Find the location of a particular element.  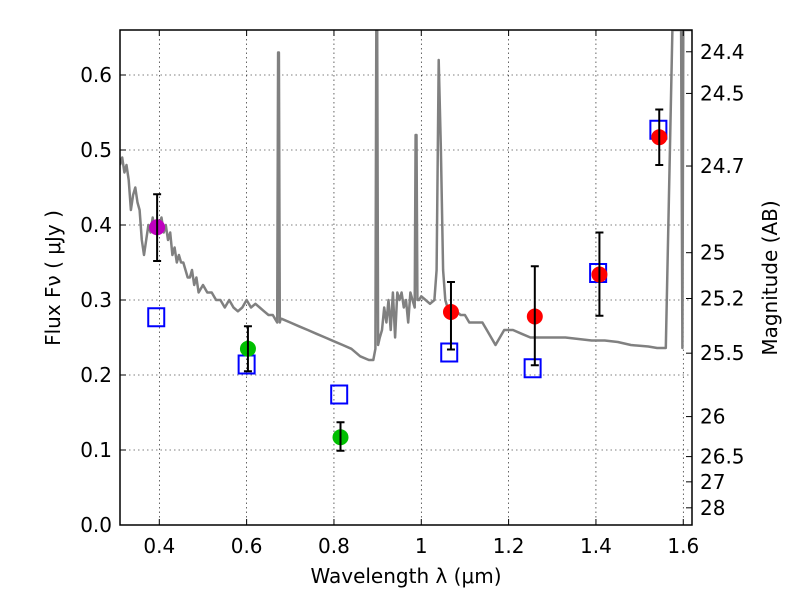

x-tick-label: 1.6 is located at coordinates (683, 546).